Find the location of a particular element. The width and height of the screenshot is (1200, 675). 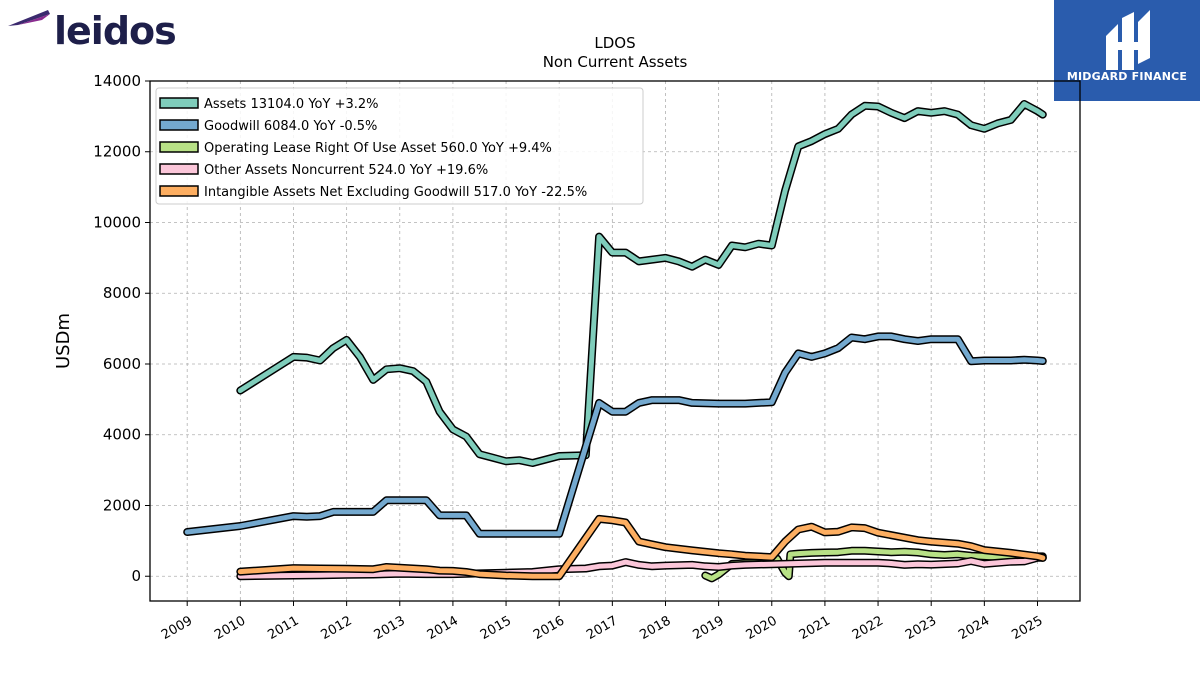

leidos-swoosh-accent-icon is located at coordinates (34, 19).